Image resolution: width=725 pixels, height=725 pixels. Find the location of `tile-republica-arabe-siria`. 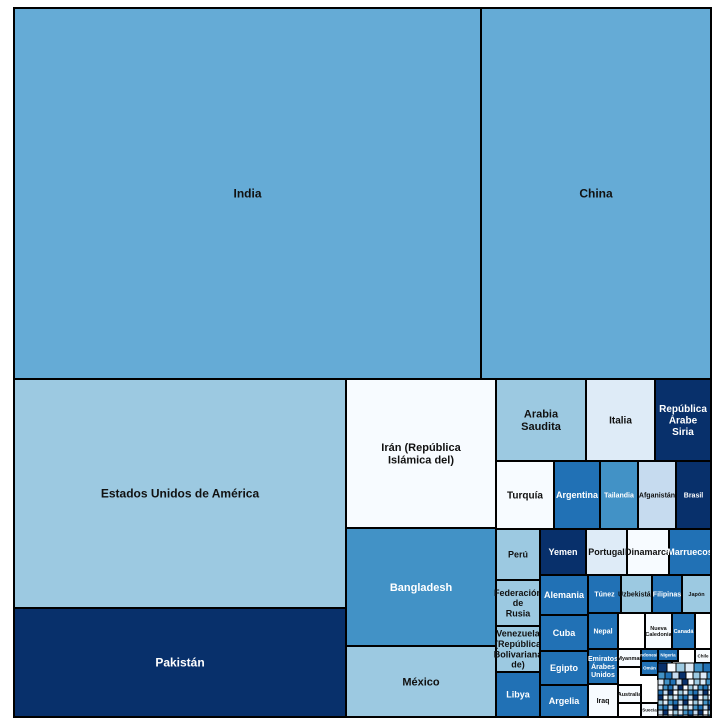

tile-republica-arabe-siria is located at coordinates (683, 420).